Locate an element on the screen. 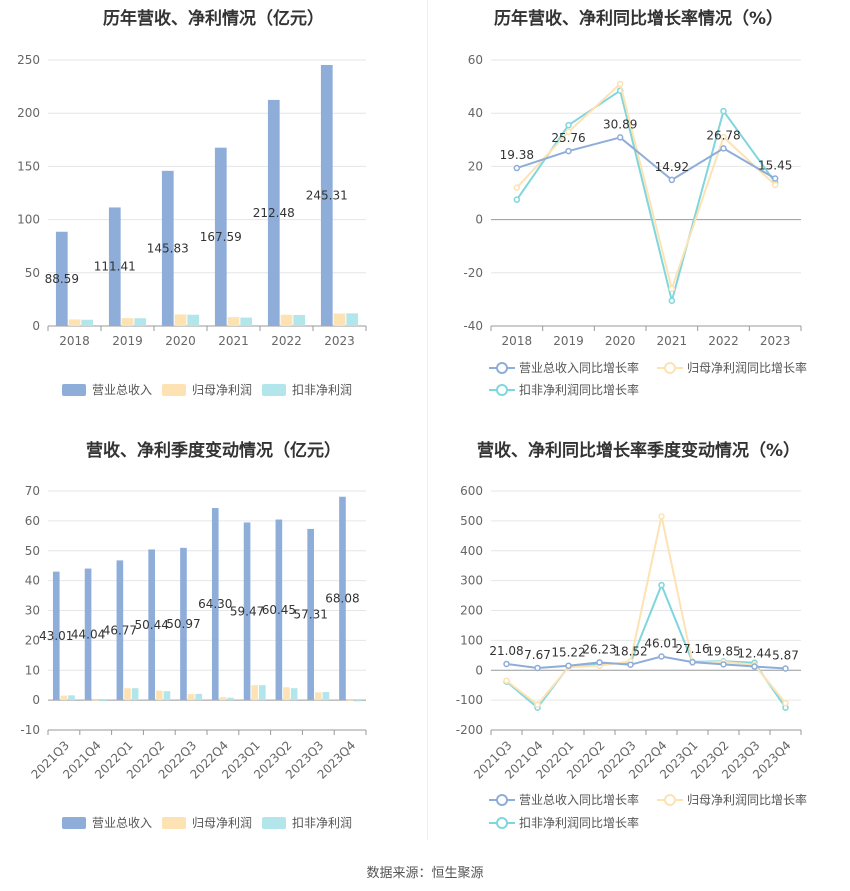 This screenshot has height=891, width=850. y-tick-label: 10 is located at coordinates (32, 670).